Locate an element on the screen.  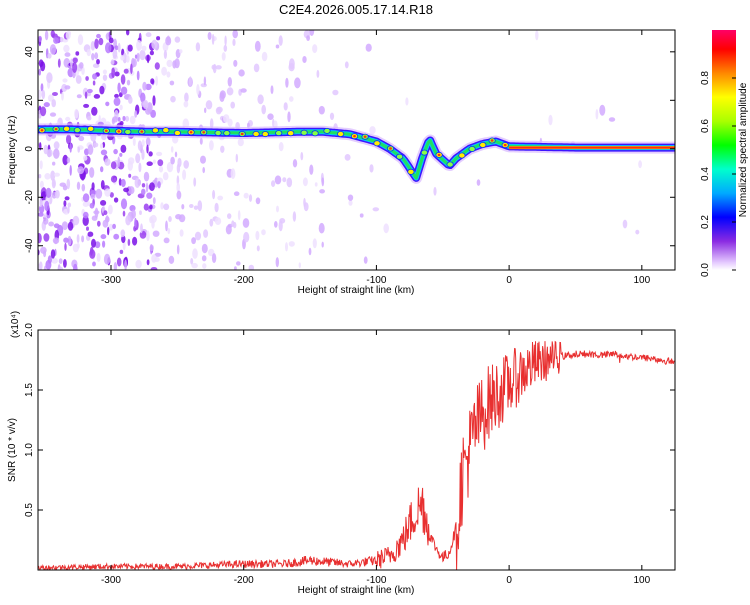
snr-xtick-label-4: 100 is located at coordinates (641, 580).